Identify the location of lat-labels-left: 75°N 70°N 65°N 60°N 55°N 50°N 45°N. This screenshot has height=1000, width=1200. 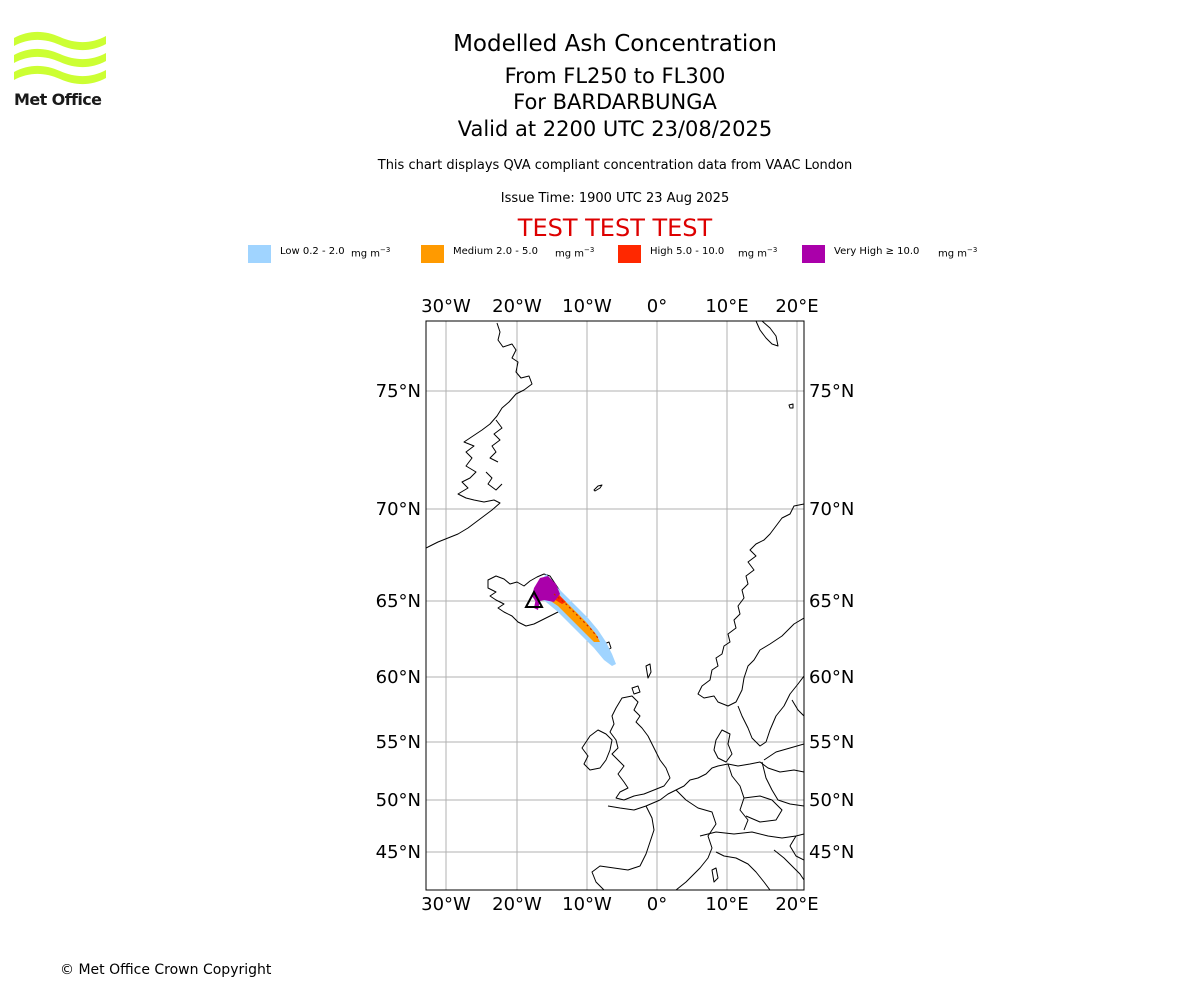
(398, 622).